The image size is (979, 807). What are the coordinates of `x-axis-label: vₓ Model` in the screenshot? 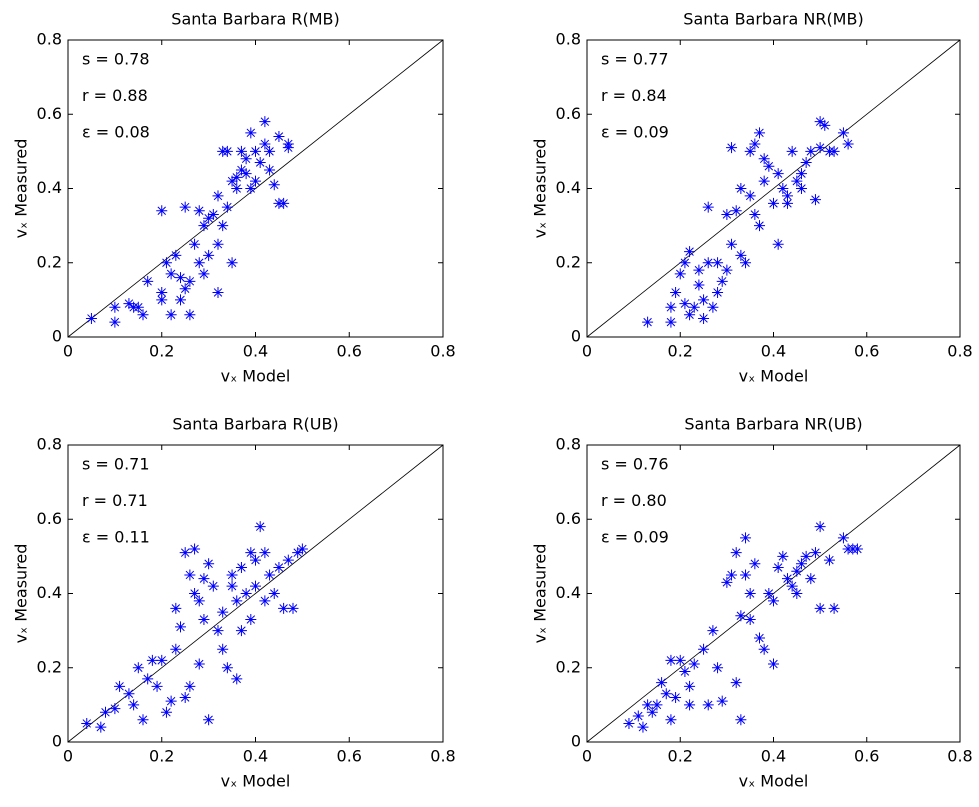 It's located at (774, 781).